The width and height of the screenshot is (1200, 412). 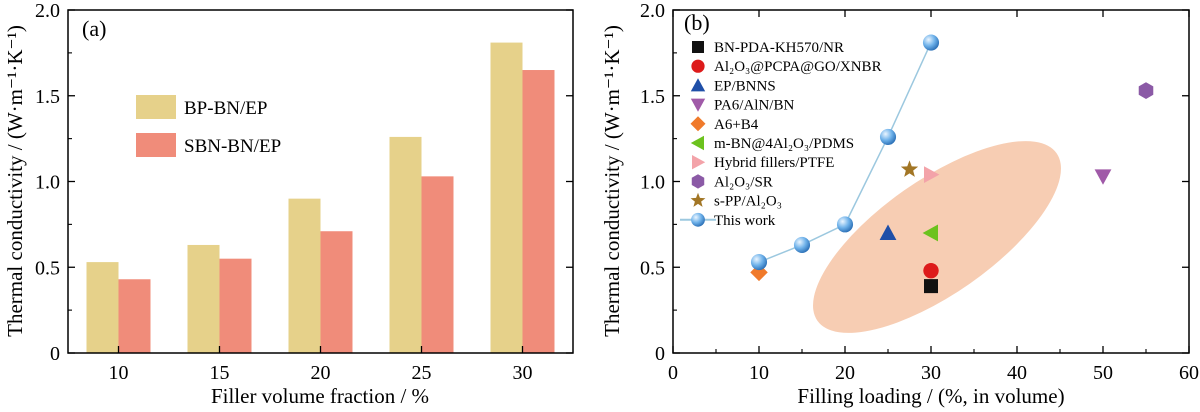 I want to click on x-tick-label: 0, so click(x=673, y=373).